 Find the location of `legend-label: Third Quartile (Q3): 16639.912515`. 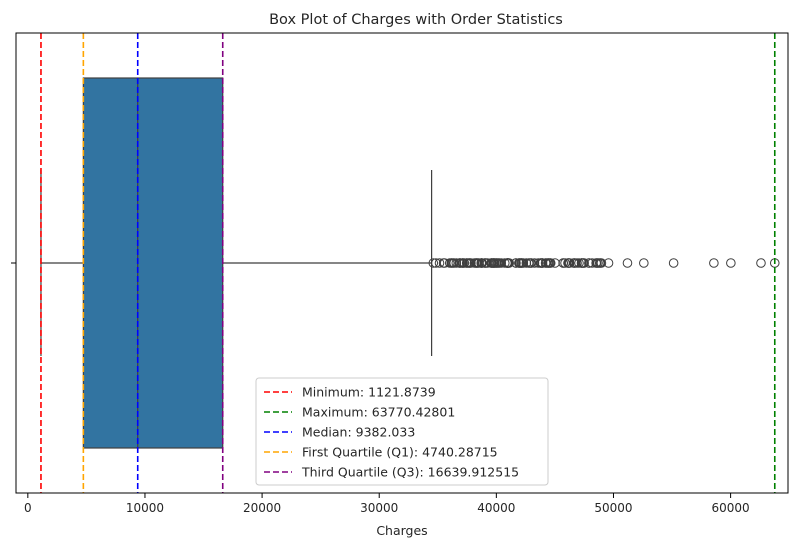

legend-label: Third Quartile (Q3): 16639.912515 is located at coordinates (410, 472).